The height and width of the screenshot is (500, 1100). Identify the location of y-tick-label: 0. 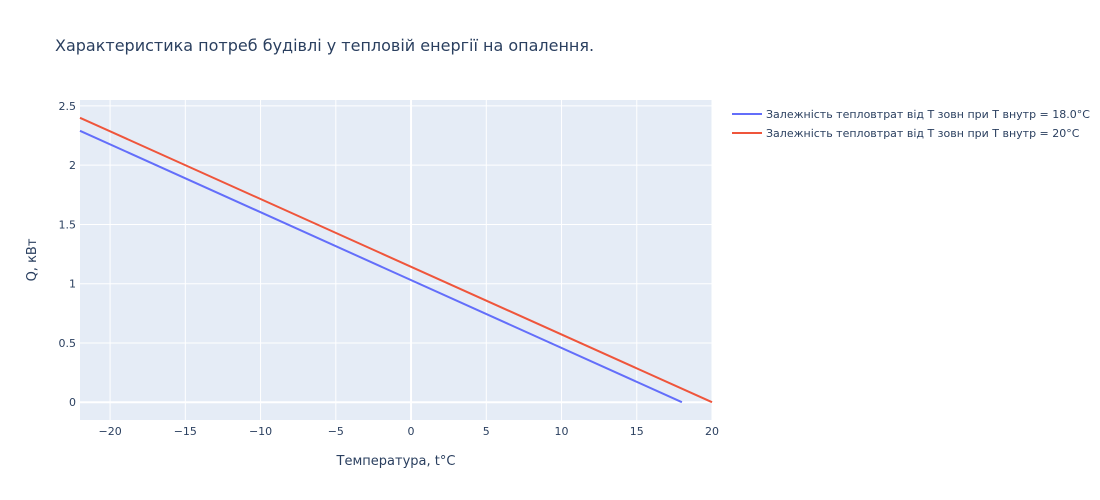
(72, 402).